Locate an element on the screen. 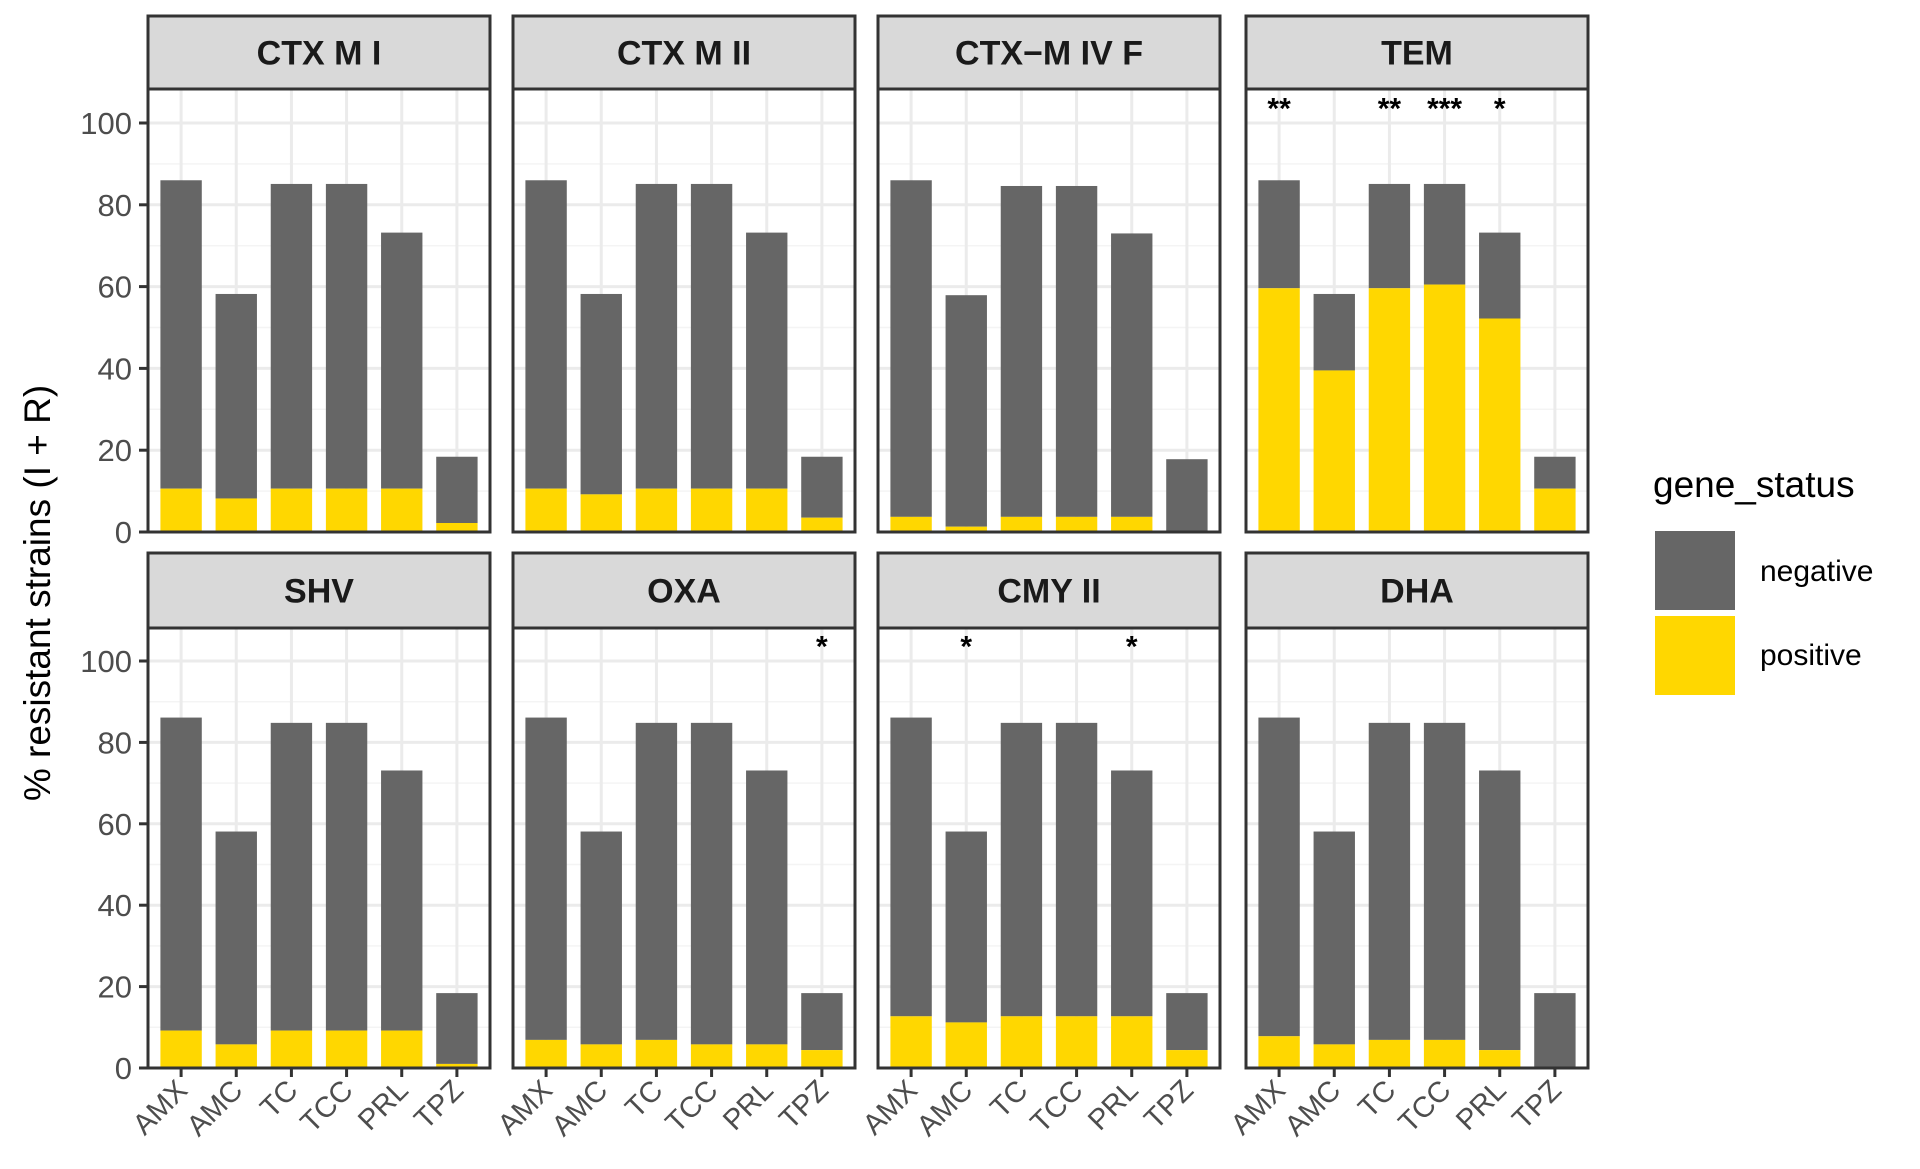 The width and height of the screenshot is (1920, 1169). facet-strip-label: CTX M I is located at coordinates (319, 54).